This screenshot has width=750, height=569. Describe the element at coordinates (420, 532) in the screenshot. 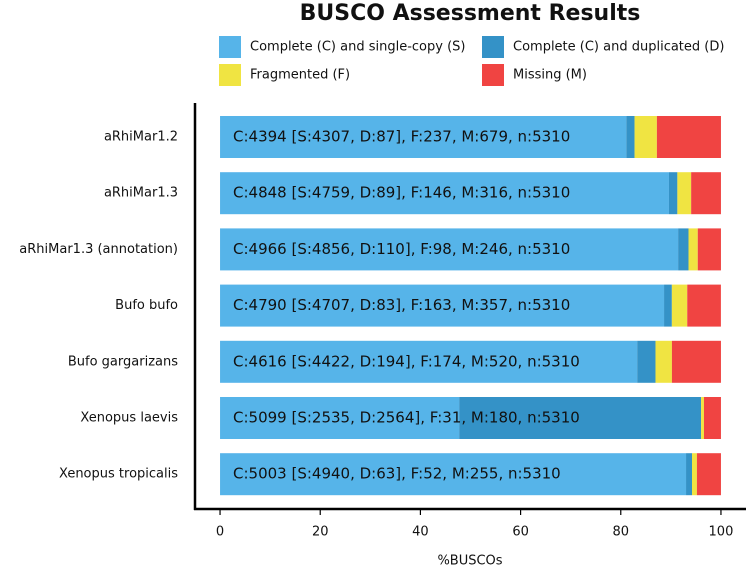

I see `x-tick-label: 40` at that location.